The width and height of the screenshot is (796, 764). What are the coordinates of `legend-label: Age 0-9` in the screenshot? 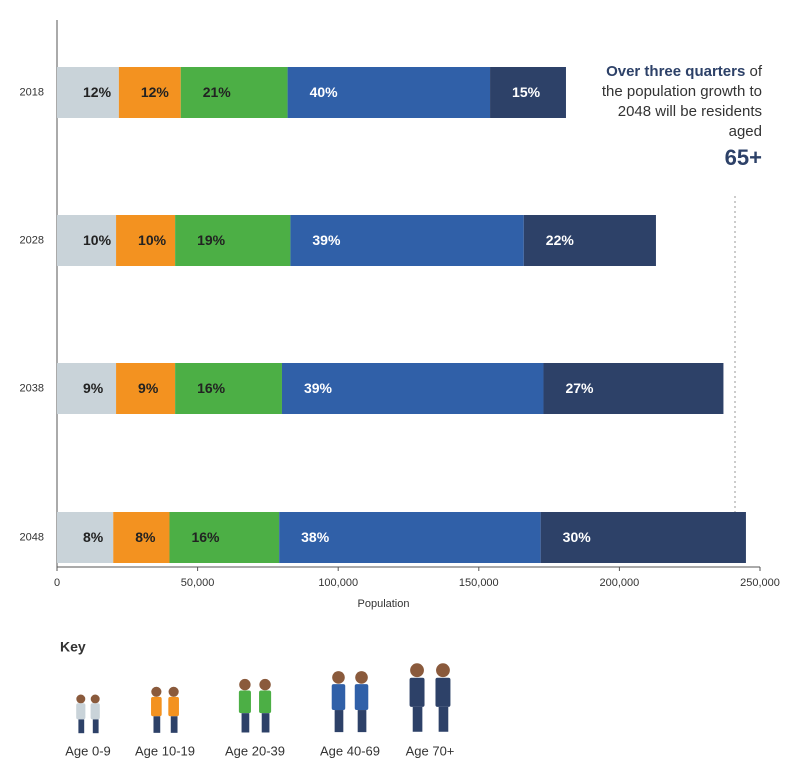 It's located at (88, 750).